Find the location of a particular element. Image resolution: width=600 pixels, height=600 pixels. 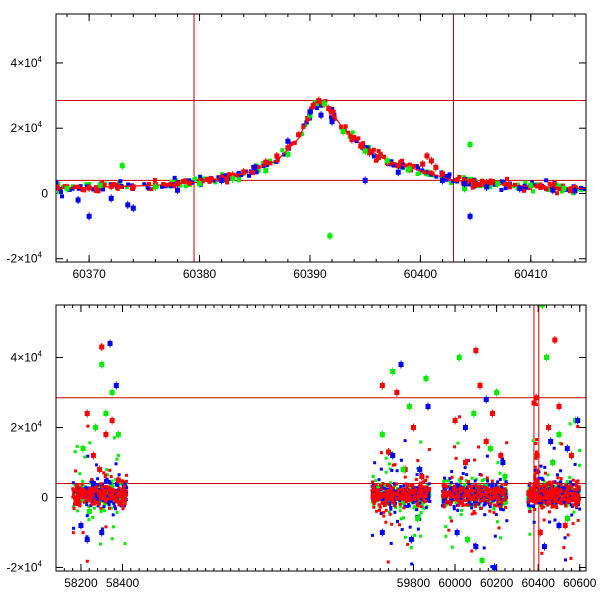

x-tick-label: 60370 is located at coordinates (89, 274).